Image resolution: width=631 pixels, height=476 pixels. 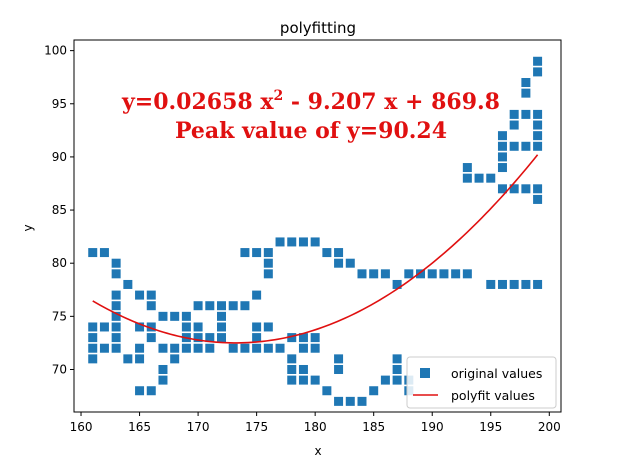 What do you see at coordinates (139, 427) in the screenshot?
I see `x-tick-label: 165` at bounding box center [139, 427].